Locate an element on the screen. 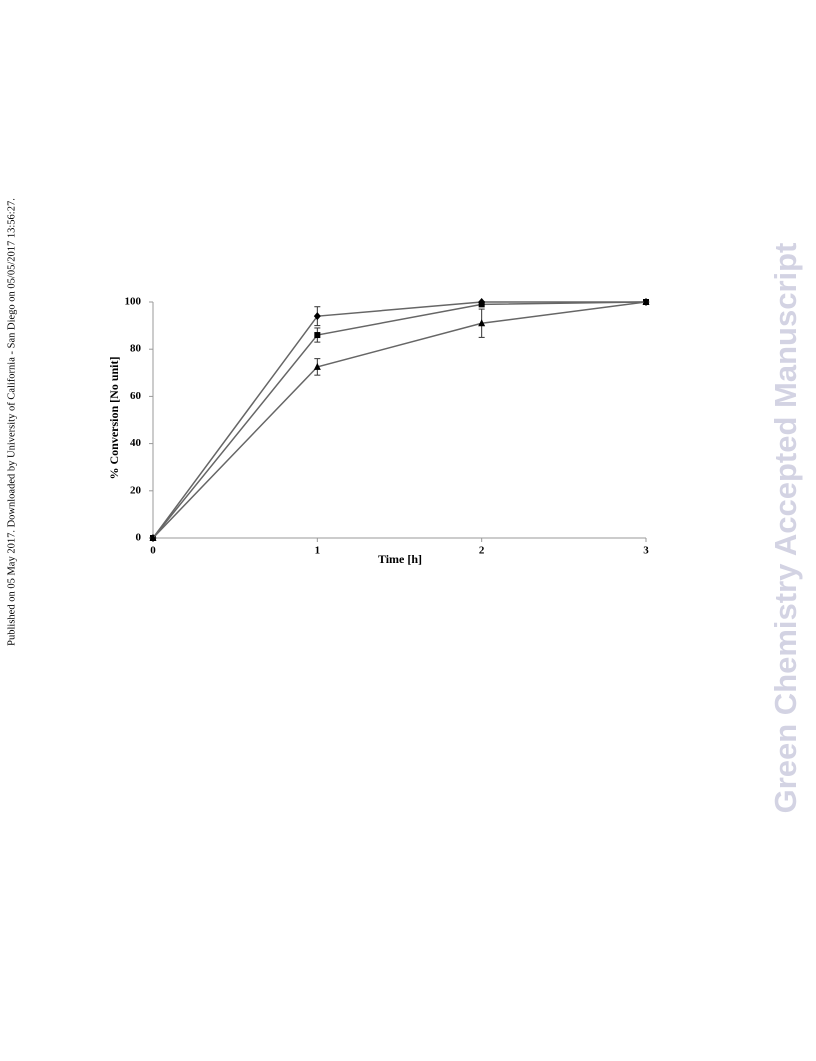 The height and width of the screenshot is (1061, 816). x-tick-label: 2 is located at coordinates (482, 551).